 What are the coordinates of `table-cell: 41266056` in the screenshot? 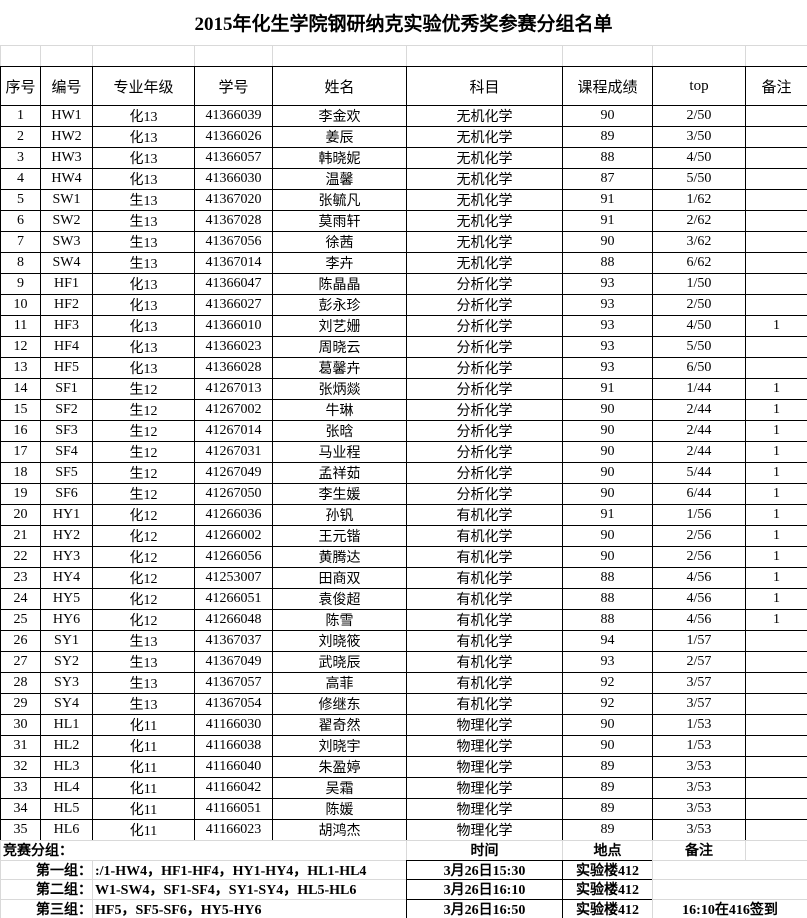 It's located at (233, 557).